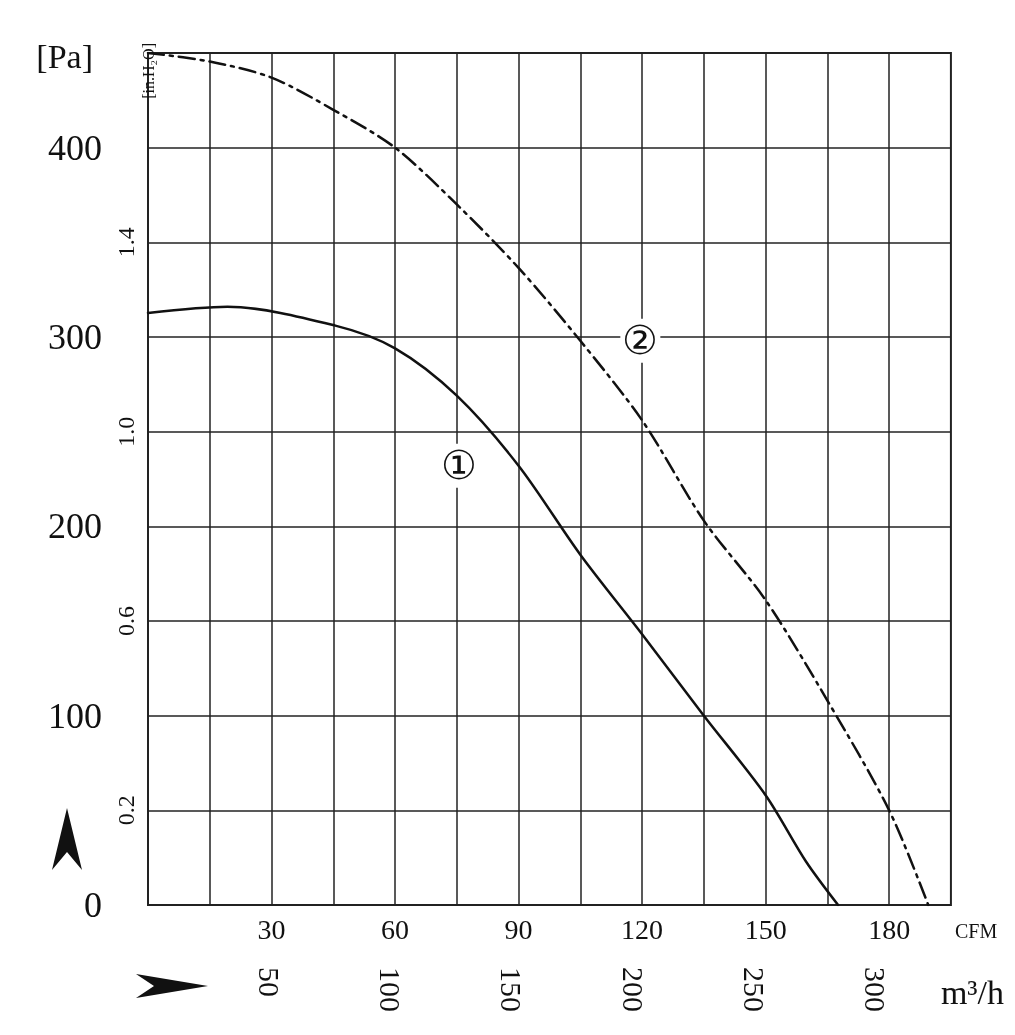 The height and width of the screenshot is (1035, 1015). Describe the element at coordinates (75, 526) in the screenshot. I see `y-tick-label: 200` at that location.